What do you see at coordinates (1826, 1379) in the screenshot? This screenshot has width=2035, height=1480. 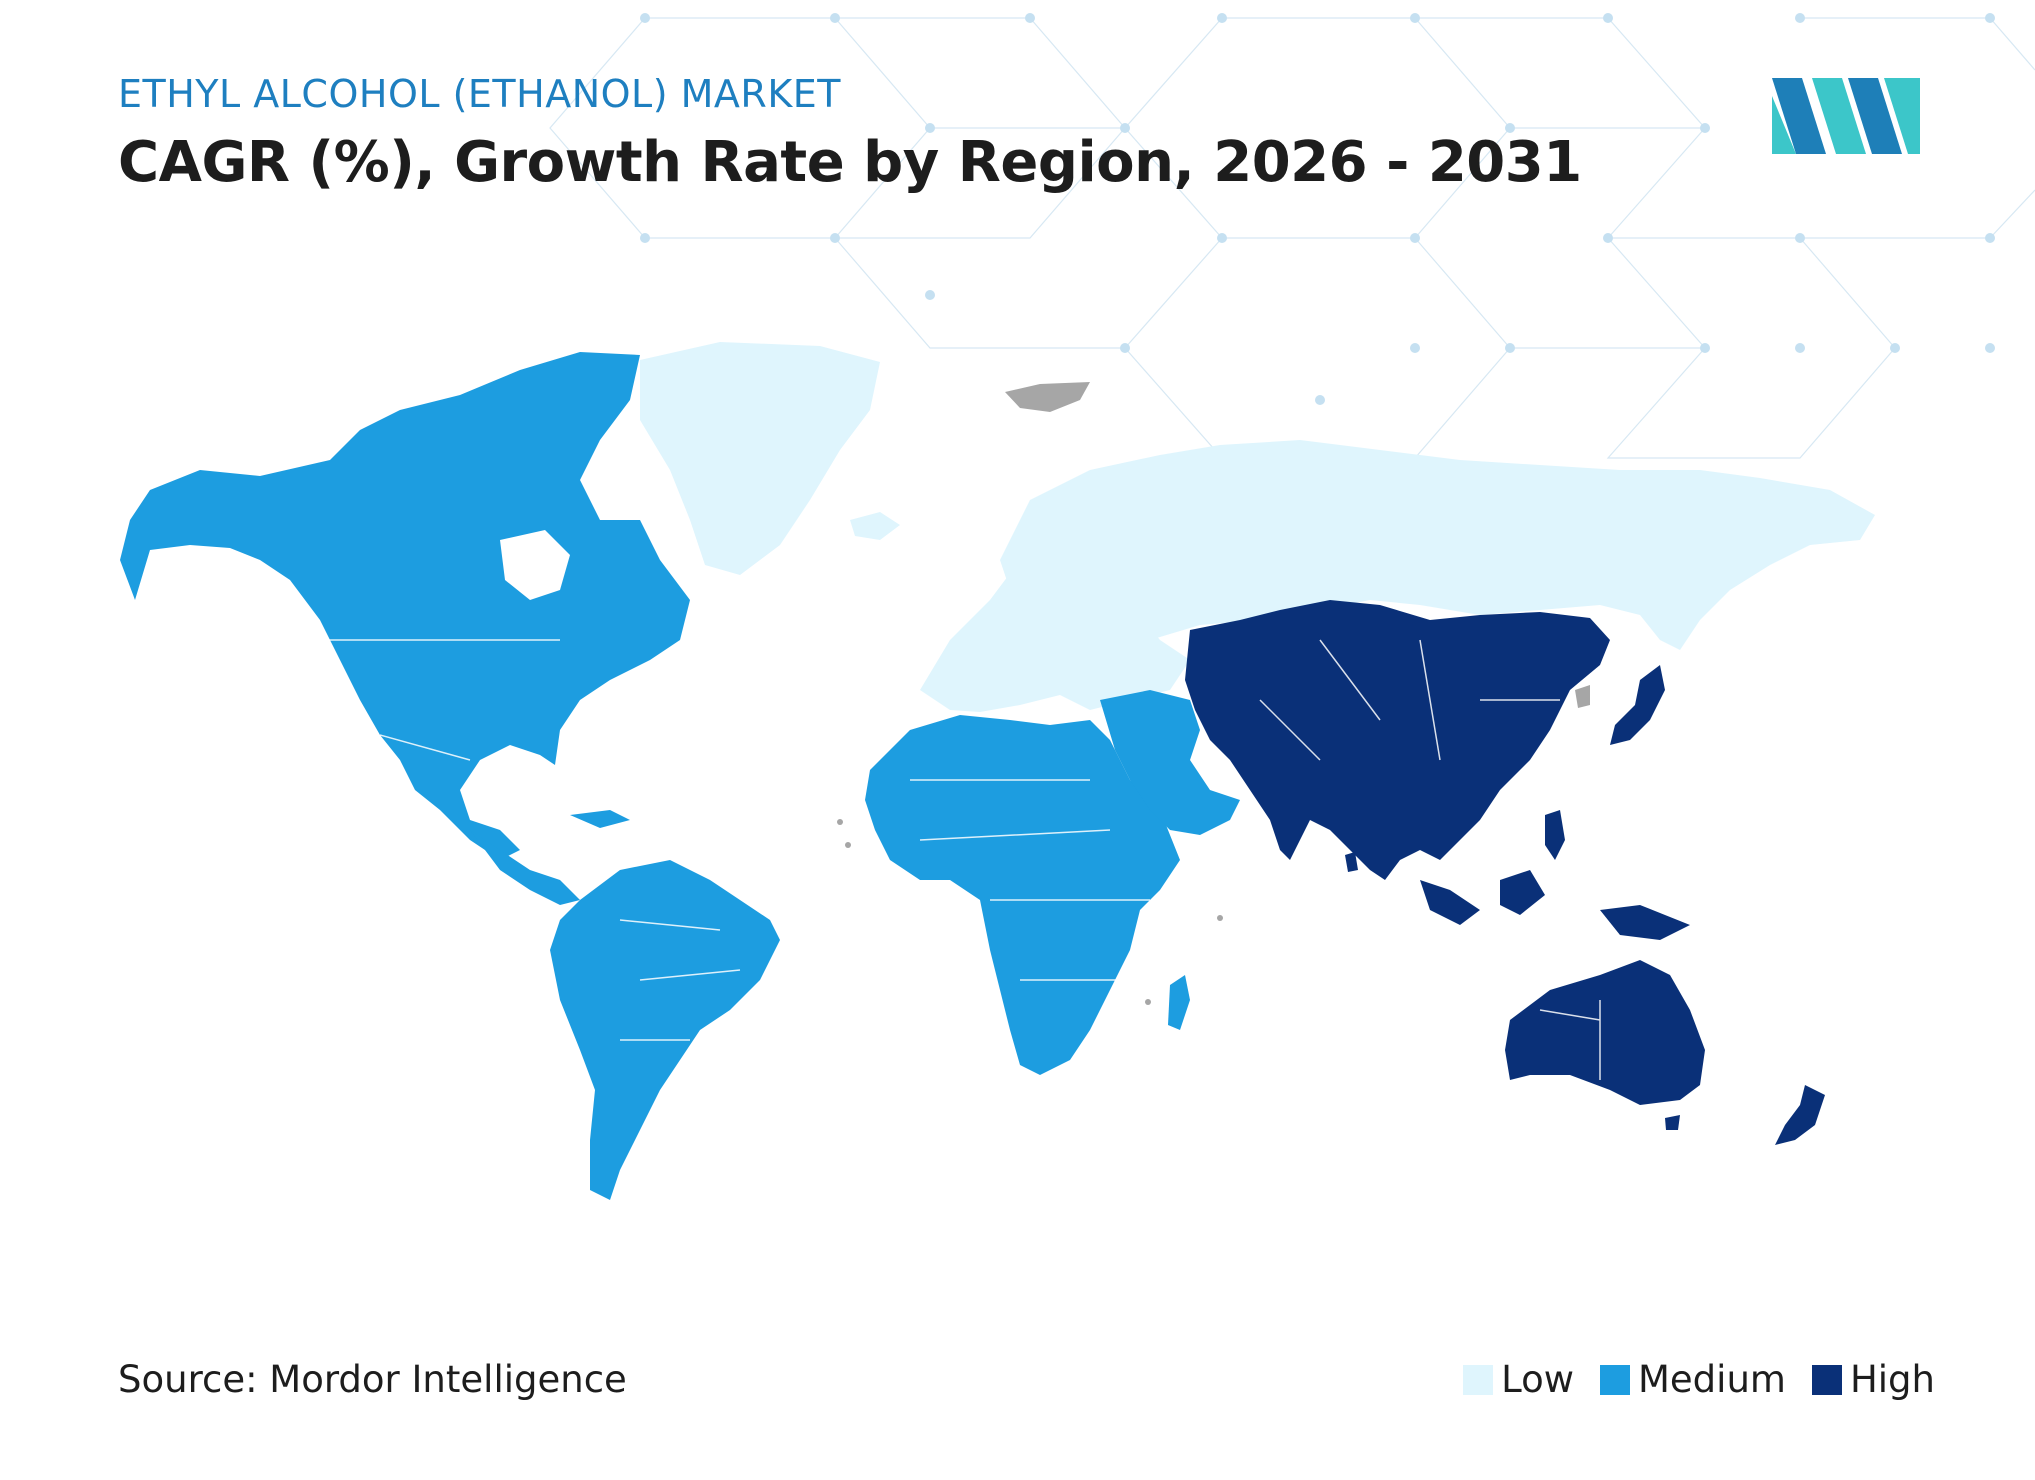 I see `legend-swatch-high` at bounding box center [1826, 1379].